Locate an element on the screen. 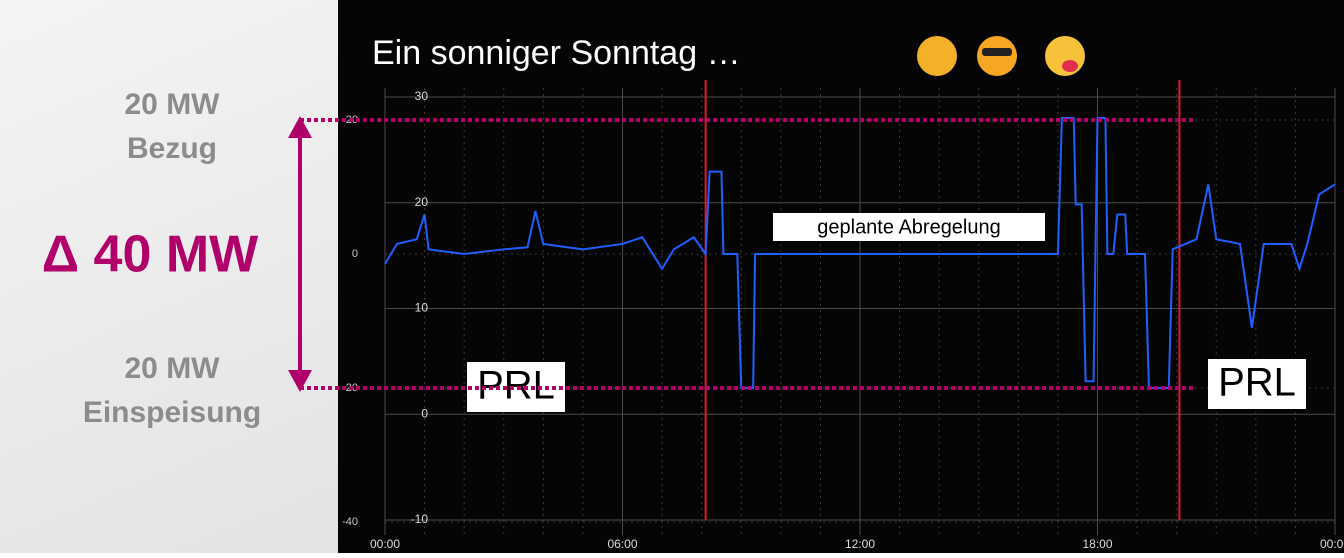  x-tick-label: 18:00 is located at coordinates (1097, 544).